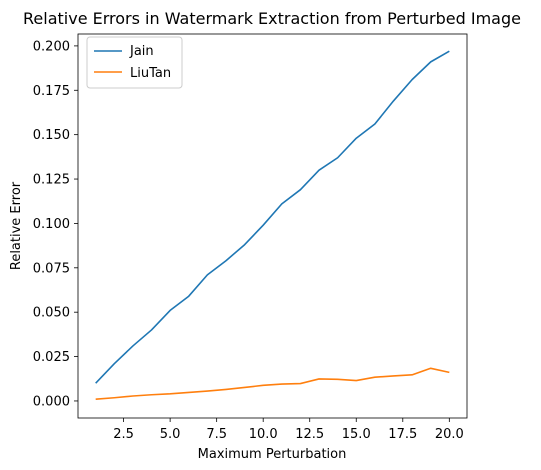  Describe the element at coordinates (51, 46) in the screenshot. I see `y-tick-label: 0.200` at that location.